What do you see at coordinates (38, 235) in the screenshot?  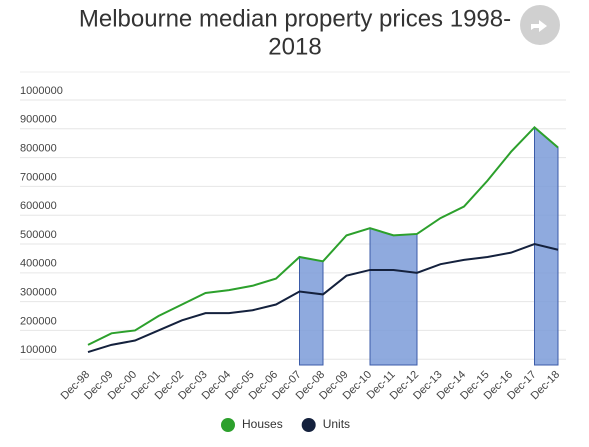 I see `y-tick-label: 500000` at bounding box center [38, 235].